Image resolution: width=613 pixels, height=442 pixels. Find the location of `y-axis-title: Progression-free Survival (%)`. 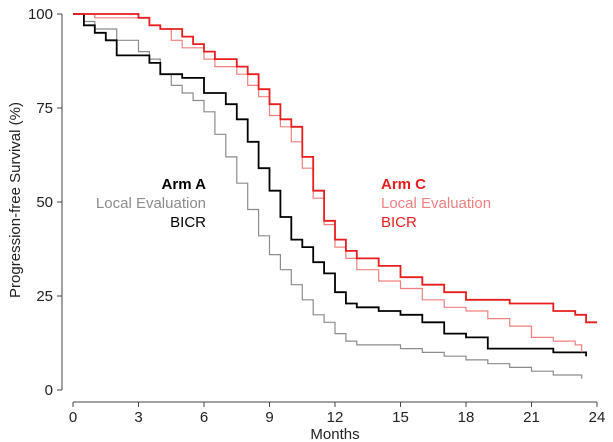

y-axis-title: Progression-free Survival (%) is located at coordinates (15, 200).